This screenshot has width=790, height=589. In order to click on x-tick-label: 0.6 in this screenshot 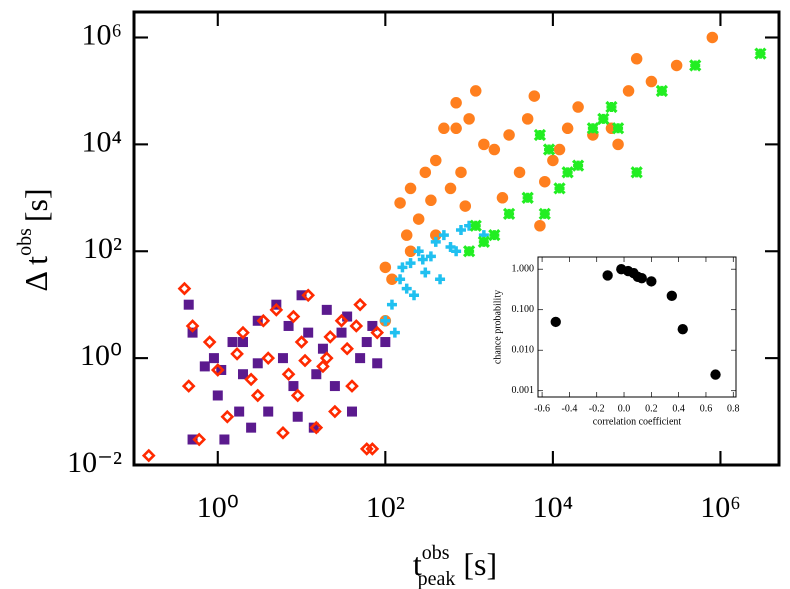, I will do `click(706, 408)`.